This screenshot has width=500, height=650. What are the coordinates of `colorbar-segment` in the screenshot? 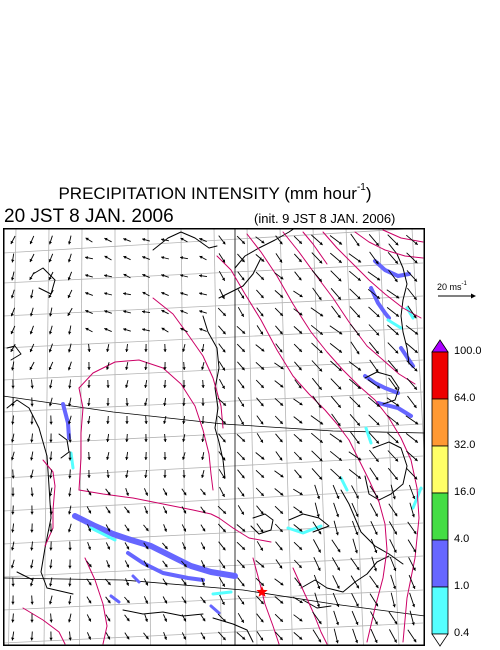 It's located at (440, 610).